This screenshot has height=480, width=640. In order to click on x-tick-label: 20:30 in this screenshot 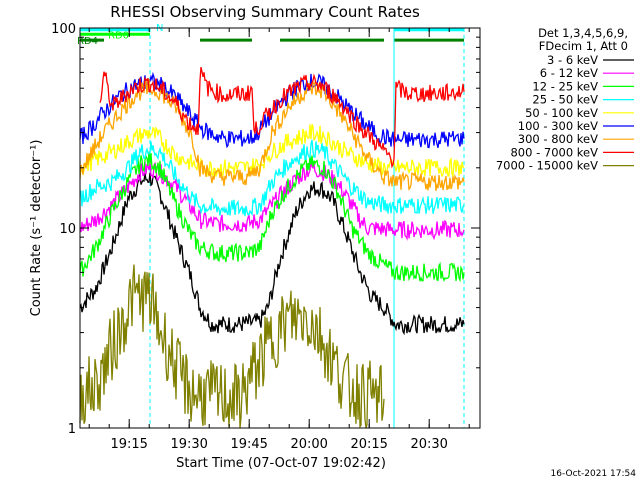, I will do `click(428, 444)`.